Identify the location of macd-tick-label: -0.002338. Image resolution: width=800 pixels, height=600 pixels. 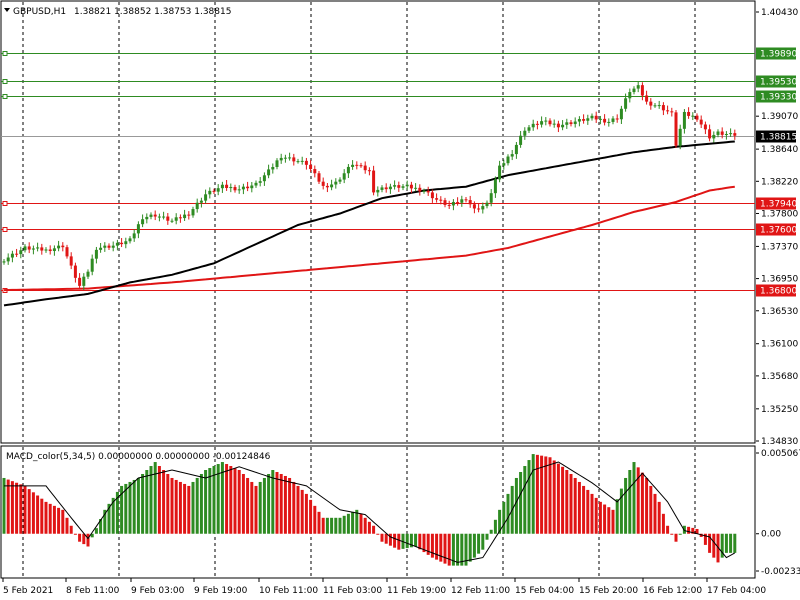
(780, 572).